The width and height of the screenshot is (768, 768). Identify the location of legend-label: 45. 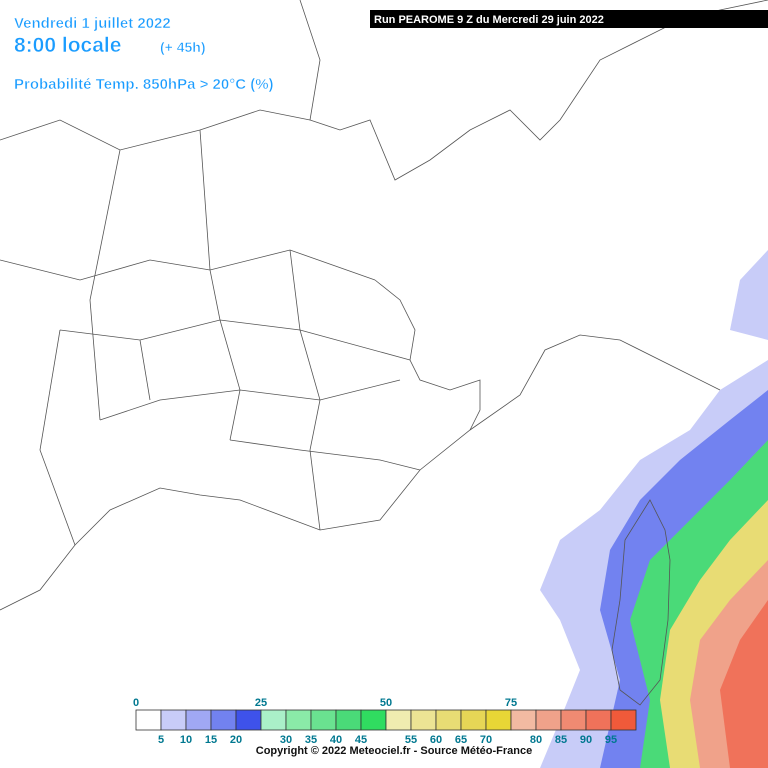
(361, 740).